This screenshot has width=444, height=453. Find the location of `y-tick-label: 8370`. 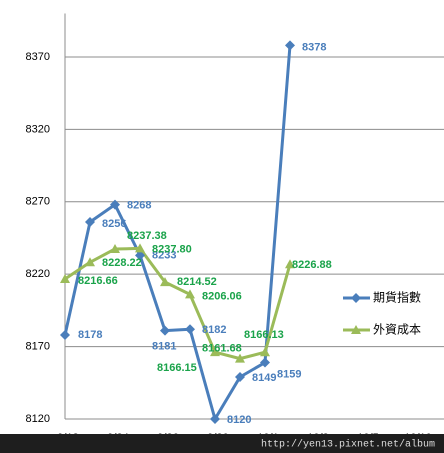

y-tick-label: 8370 is located at coordinates (38, 57).